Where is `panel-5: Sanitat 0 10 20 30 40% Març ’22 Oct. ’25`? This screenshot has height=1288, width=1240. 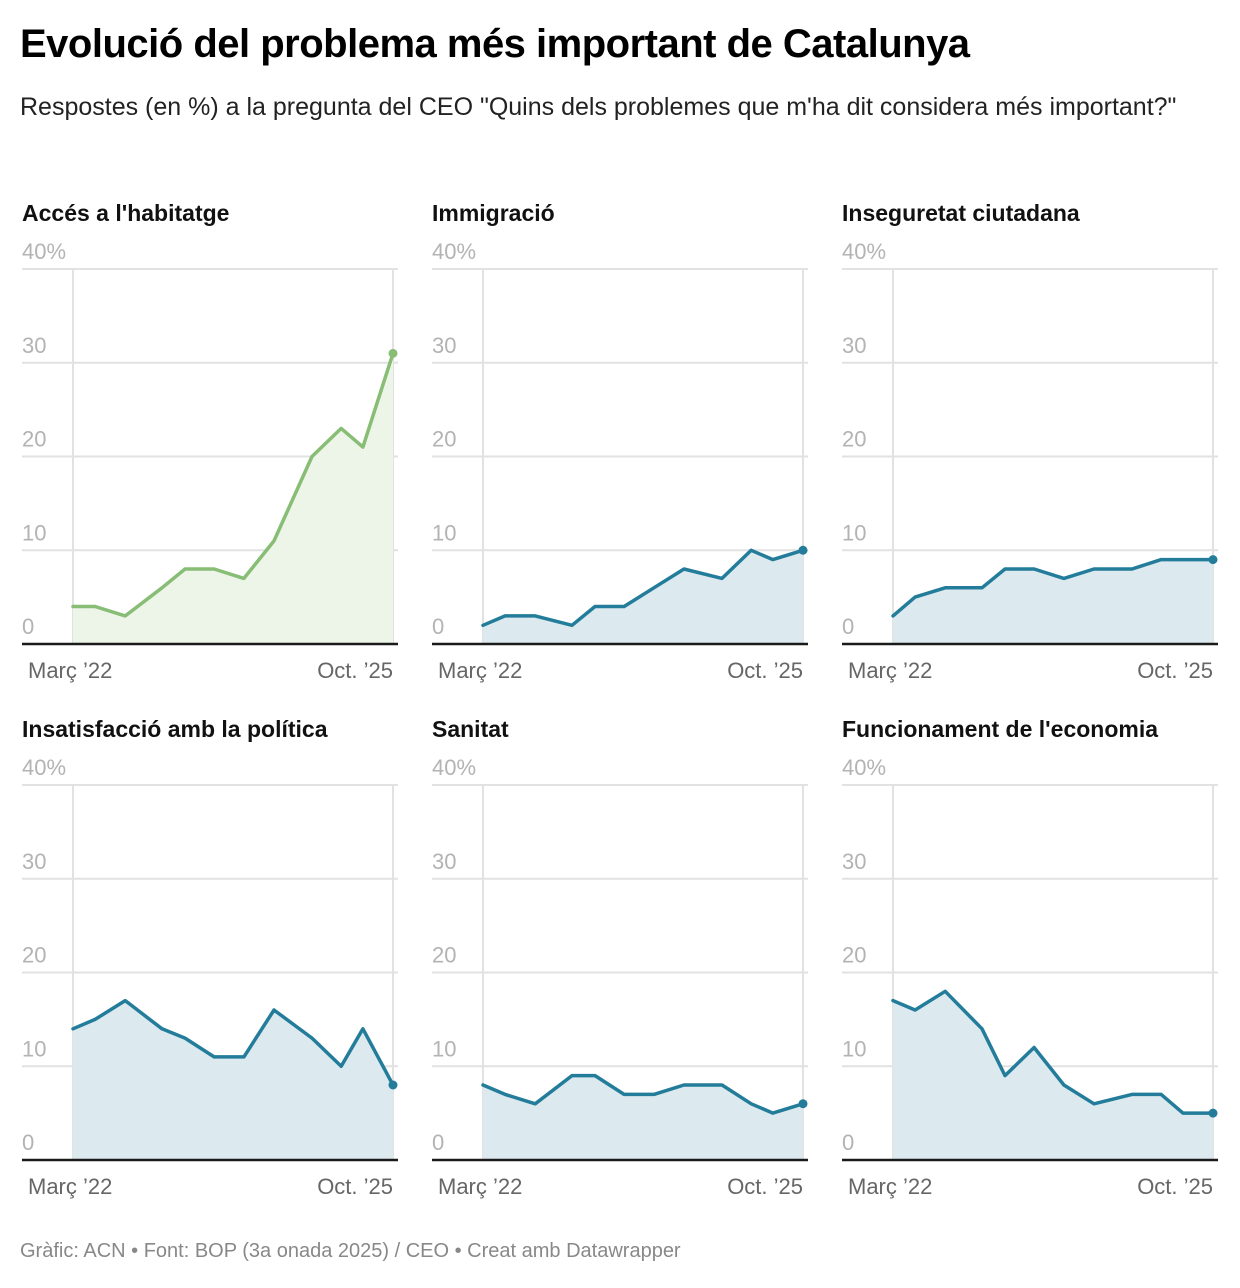
panel-5: Sanitat 0 10 20 30 40% Març ’22 Oct. ’25 is located at coordinates (620, 957).